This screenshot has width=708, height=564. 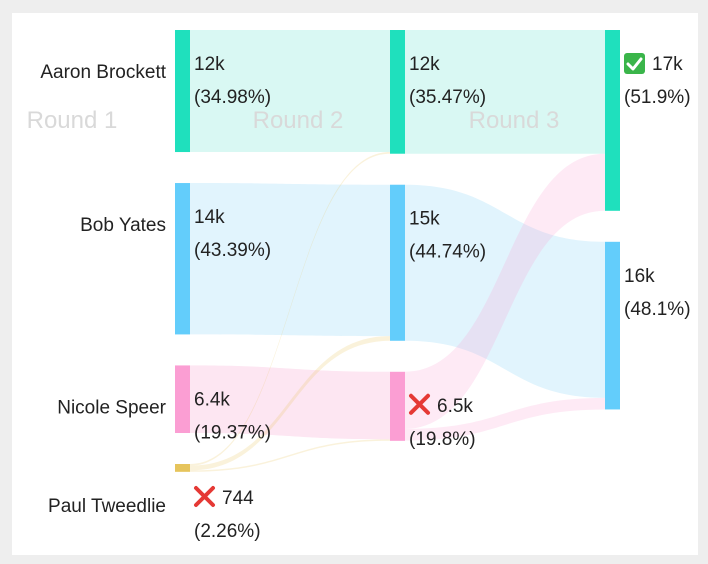 What do you see at coordinates (447, 97) in the screenshot?
I see `percent-label-aaron-brockett-round-2: (35.47%)` at bounding box center [447, 97].